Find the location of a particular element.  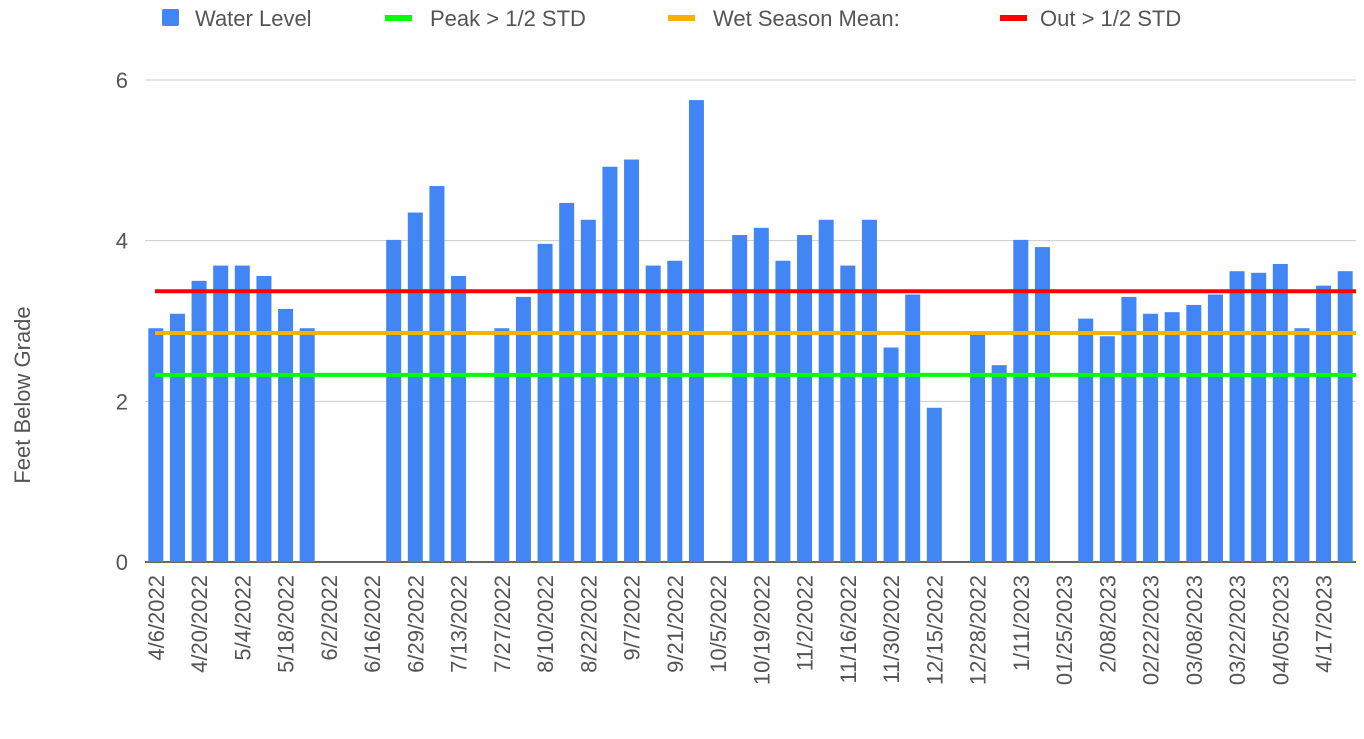

x-tick-label: 10/19/2022 is located at coordinates (761, 630).